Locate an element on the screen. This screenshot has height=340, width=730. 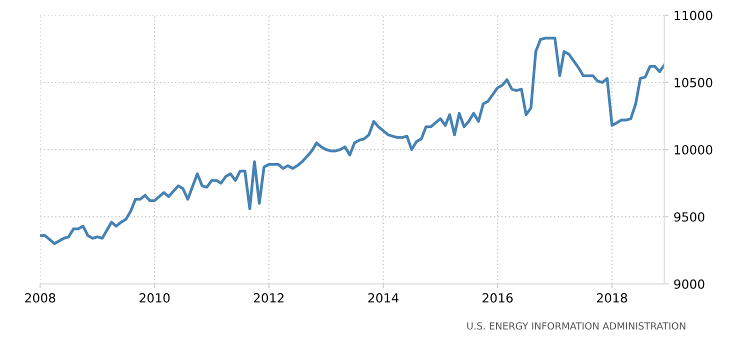
text: U.S. ENERGY INFORMATION ADMINISTRATION is located at coordinates (576, 326).